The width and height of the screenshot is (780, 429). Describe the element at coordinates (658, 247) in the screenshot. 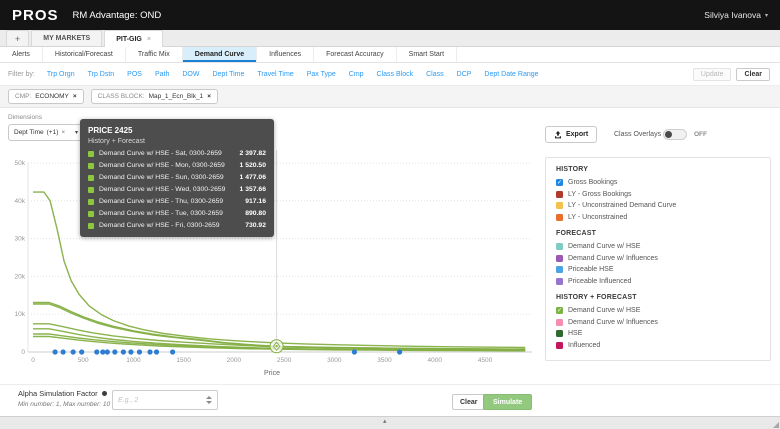

I see `legend-item-demand-curve-w-hse: Demand Curve w/ HSE` at that location.